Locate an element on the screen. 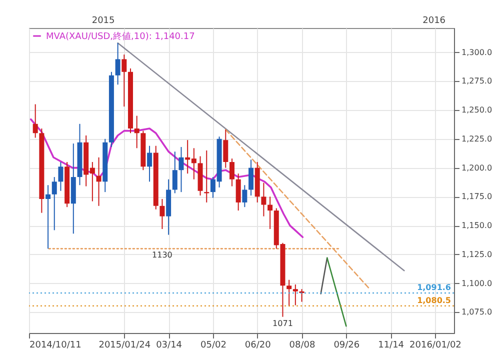 This screenshot has width=495, height=352. annotation: 1071 is located at coordinates (282, 323).